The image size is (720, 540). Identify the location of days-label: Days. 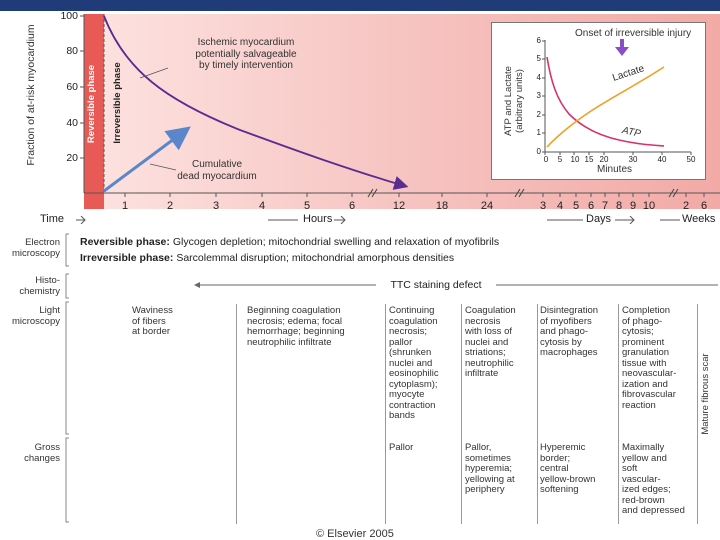
(599, 219).